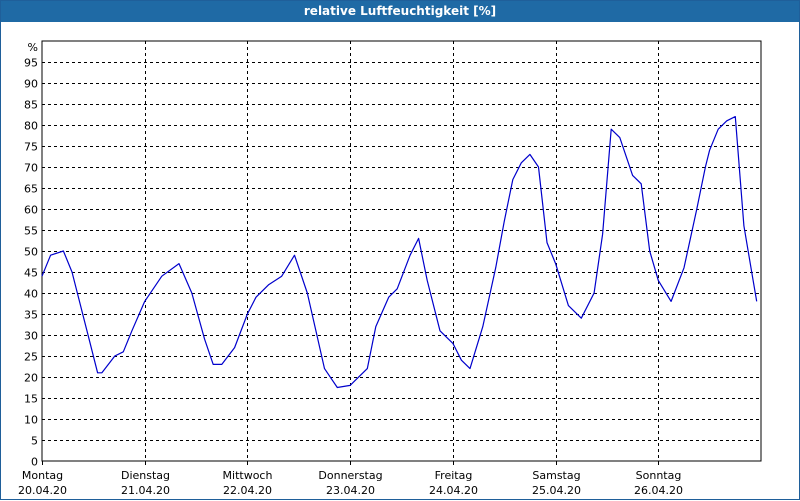  I want to click on y-tick-label: 35, so click(31, 315).